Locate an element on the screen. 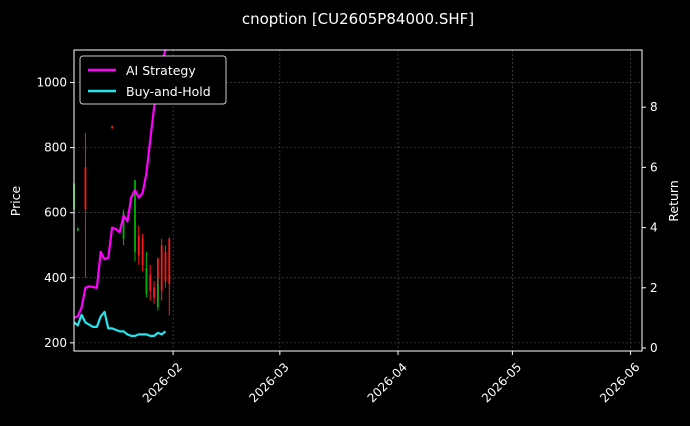 Image resolution: width=690 pixels, height=426 pixels. y-tick-label: 200 is located at coordinates (55, 343).